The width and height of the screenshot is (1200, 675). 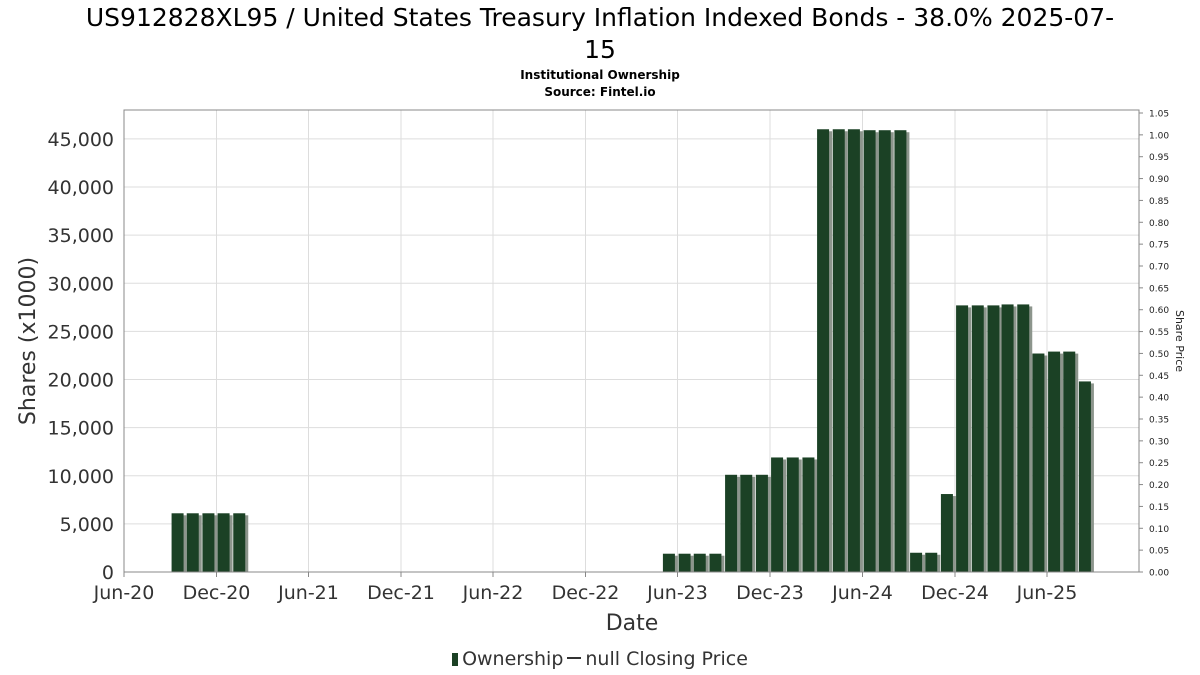 I want to click on chart-source: Source: Fintel.io, so click(x=600, y=92).